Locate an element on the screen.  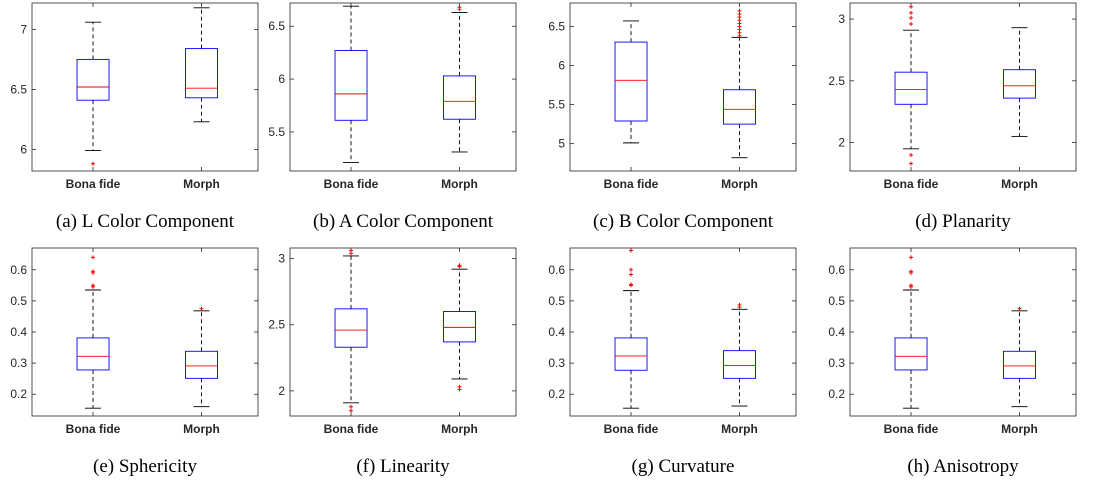
subplot-6: 2 2.5 3 Bona fide Morph (f) Linearity is located at coordinates (392, 362).